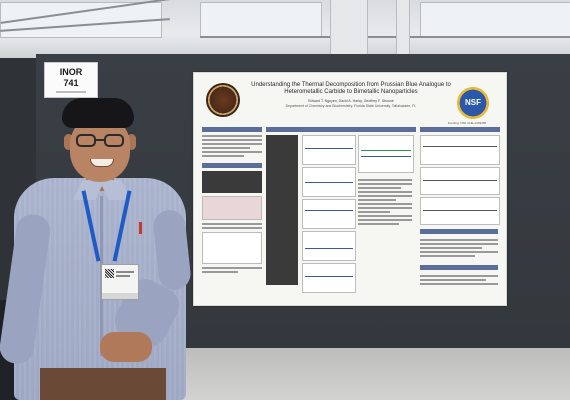 The width and height of the screenshot is (570, 400). I want to click on xrd-plot, so click(386, 154).